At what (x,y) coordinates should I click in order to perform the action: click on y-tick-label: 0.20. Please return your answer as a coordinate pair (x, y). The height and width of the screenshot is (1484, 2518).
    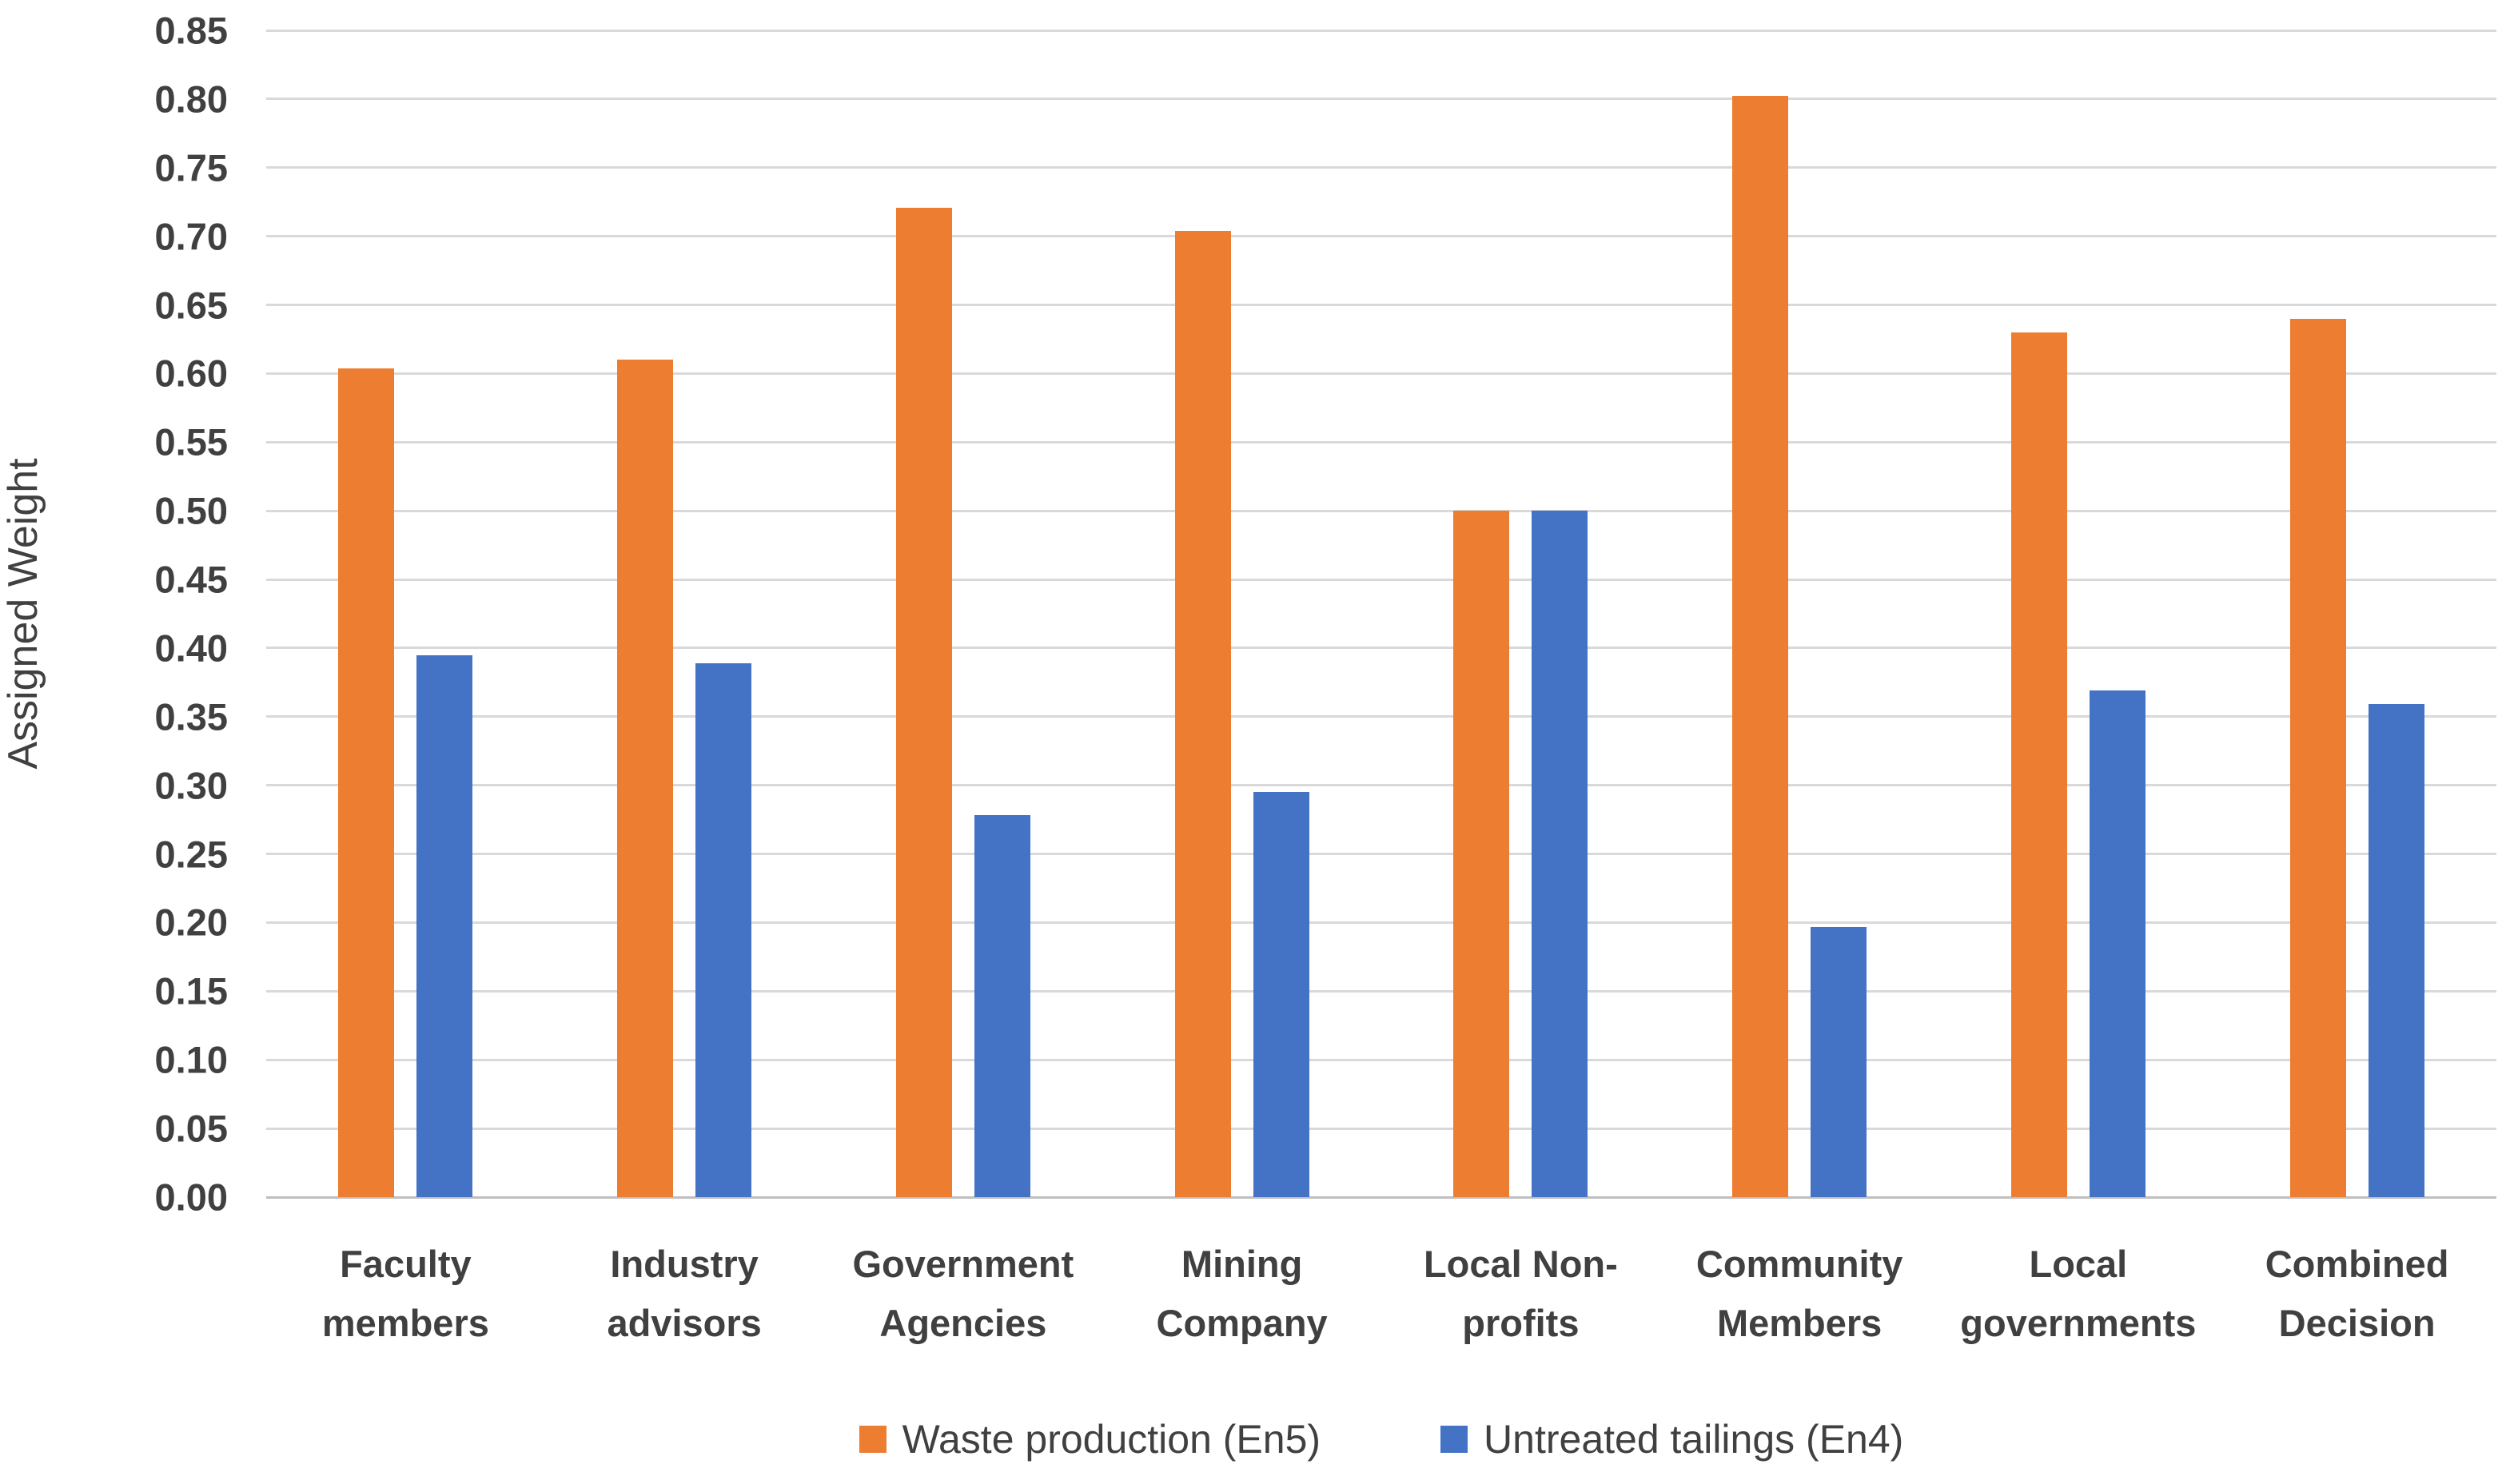
    Looking at the image, I should click on (191, 923).